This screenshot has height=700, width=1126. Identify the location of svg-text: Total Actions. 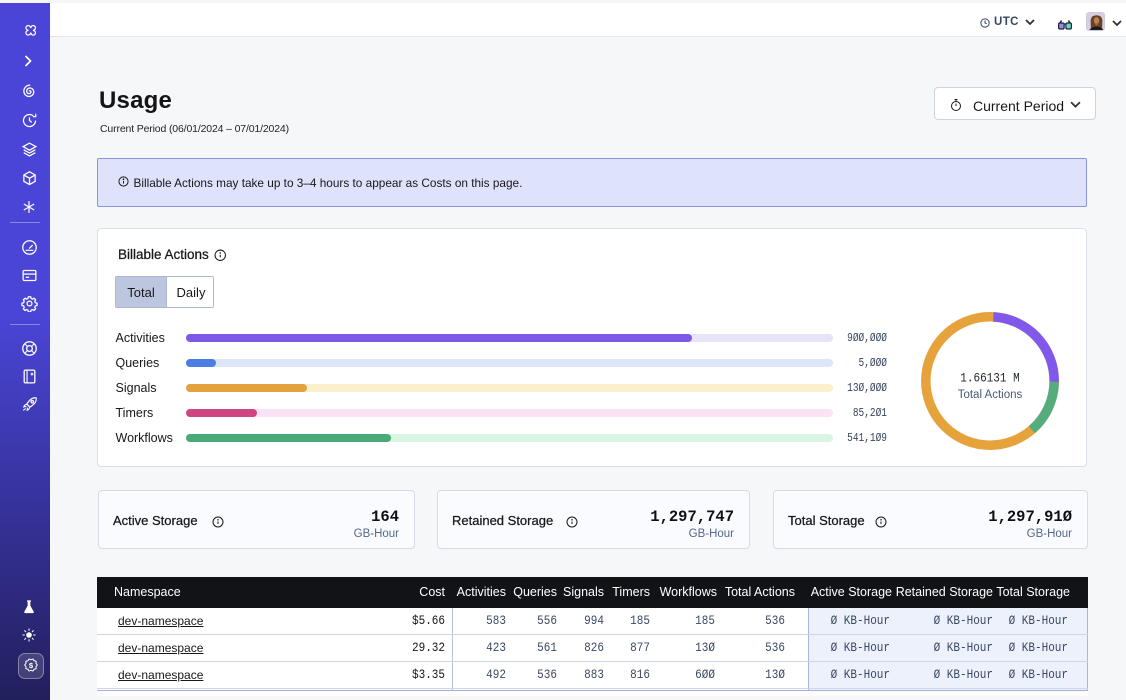
(990, 395).